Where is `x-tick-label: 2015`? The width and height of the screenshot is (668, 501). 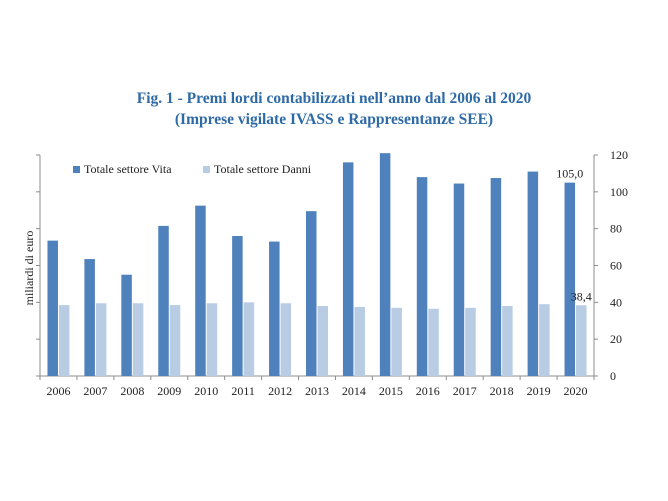 x-tick-label: 2015 is located at coordinates (391, 391).